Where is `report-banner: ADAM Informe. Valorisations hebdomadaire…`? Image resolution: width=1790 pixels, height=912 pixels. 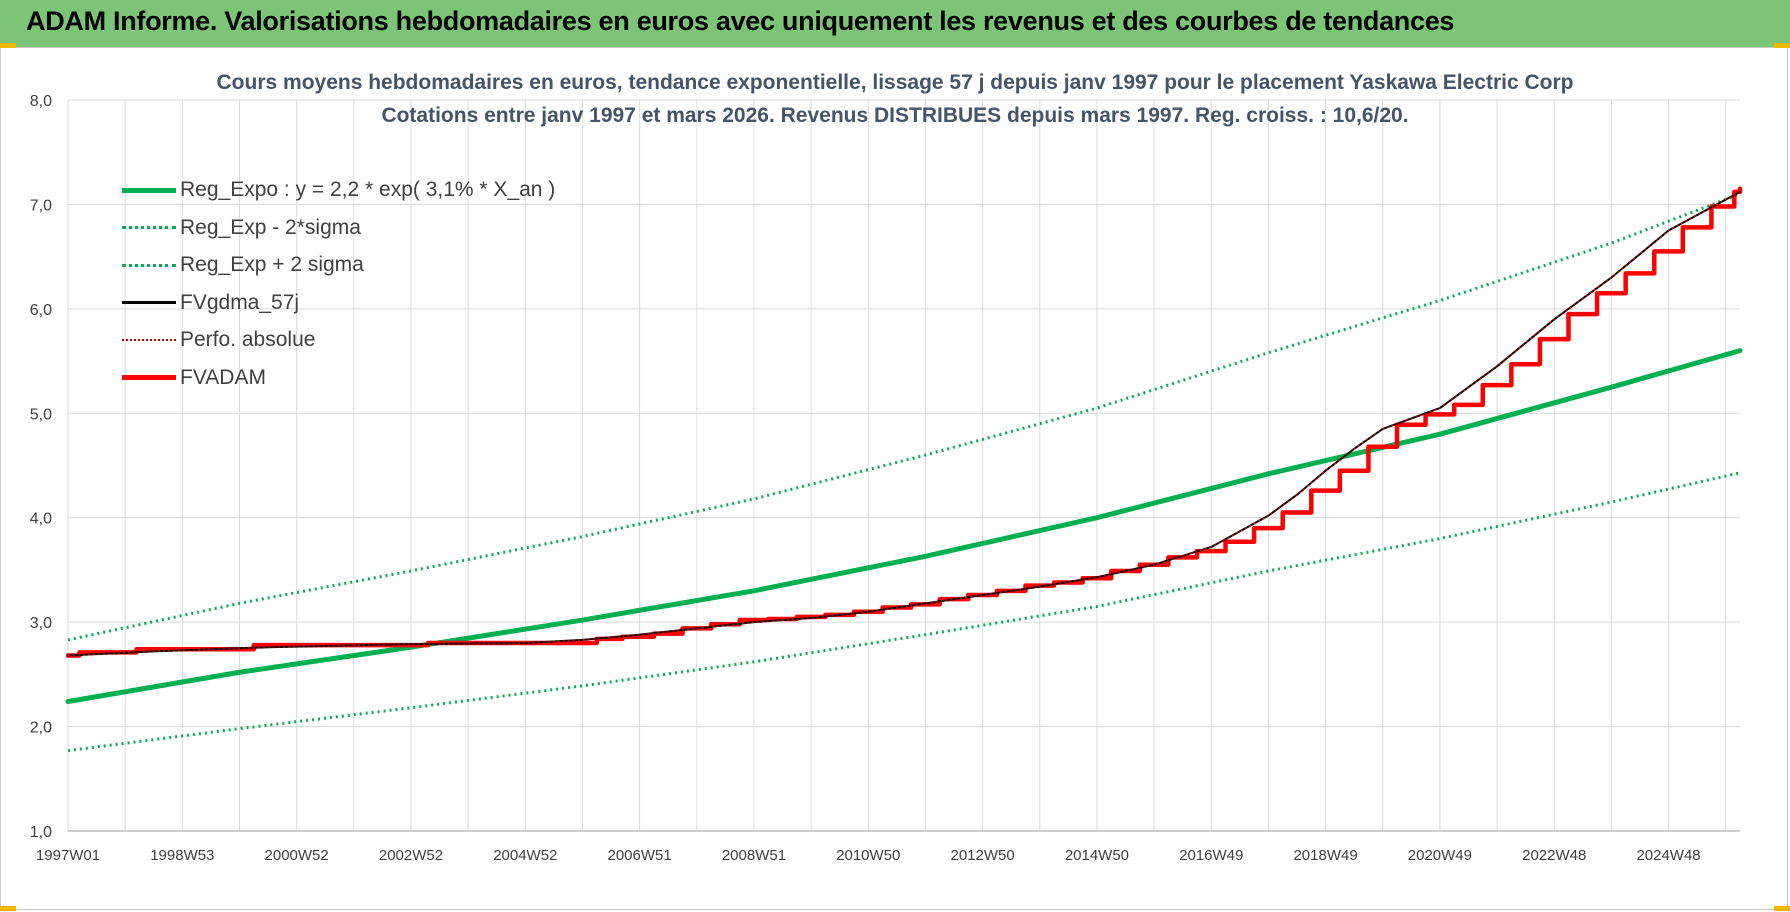 report-banner: ADAM Informe. Valorisations hebdomadaire… is located at coordinates (895, 23).